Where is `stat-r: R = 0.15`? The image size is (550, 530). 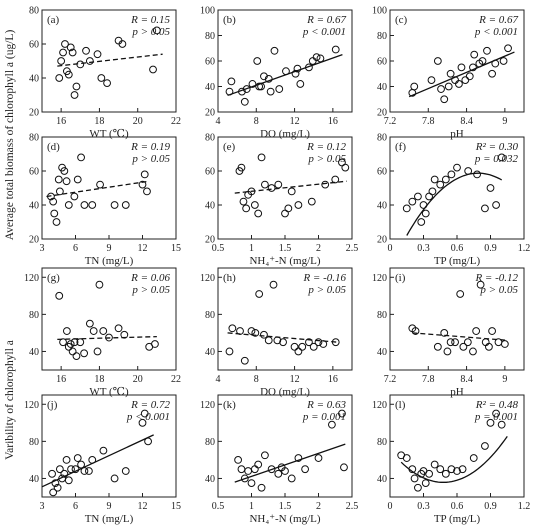
stat-r: R = 0.15 is located at coordinates (150, 20).